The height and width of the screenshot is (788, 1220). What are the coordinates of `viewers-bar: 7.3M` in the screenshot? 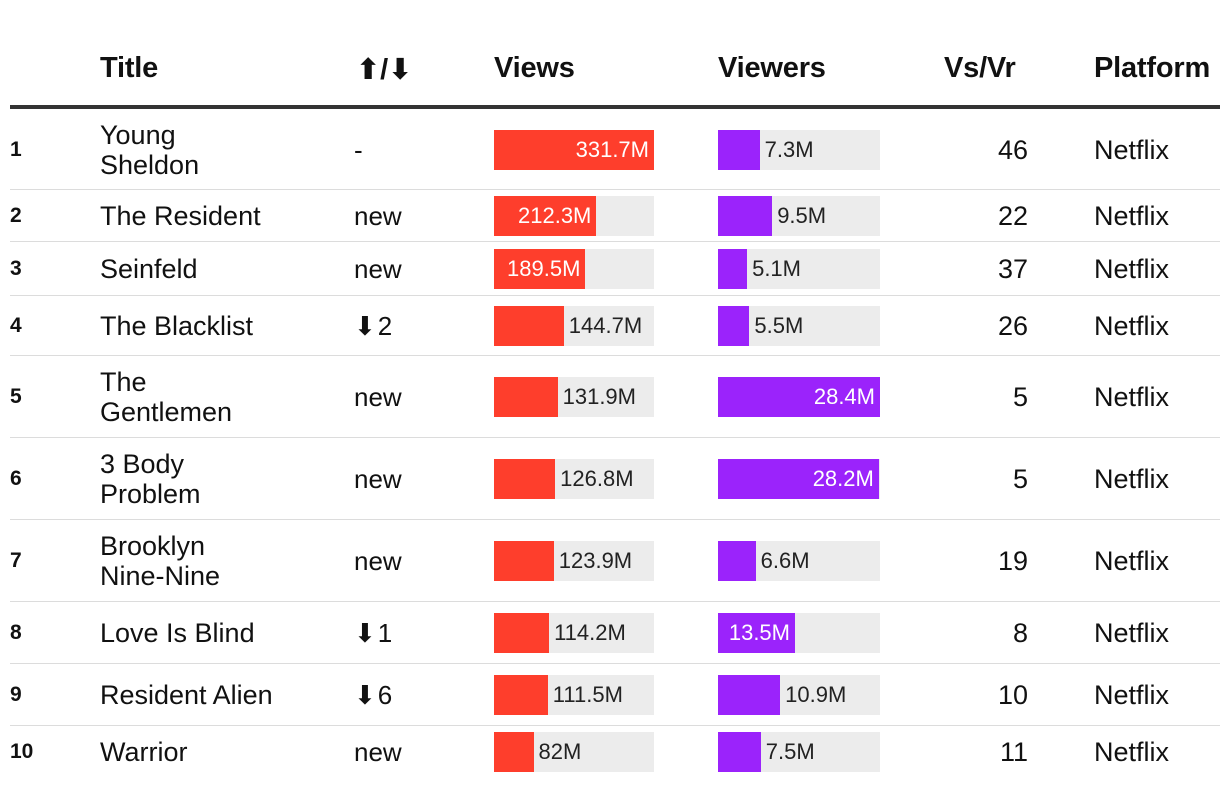 It's located at (799, 150).